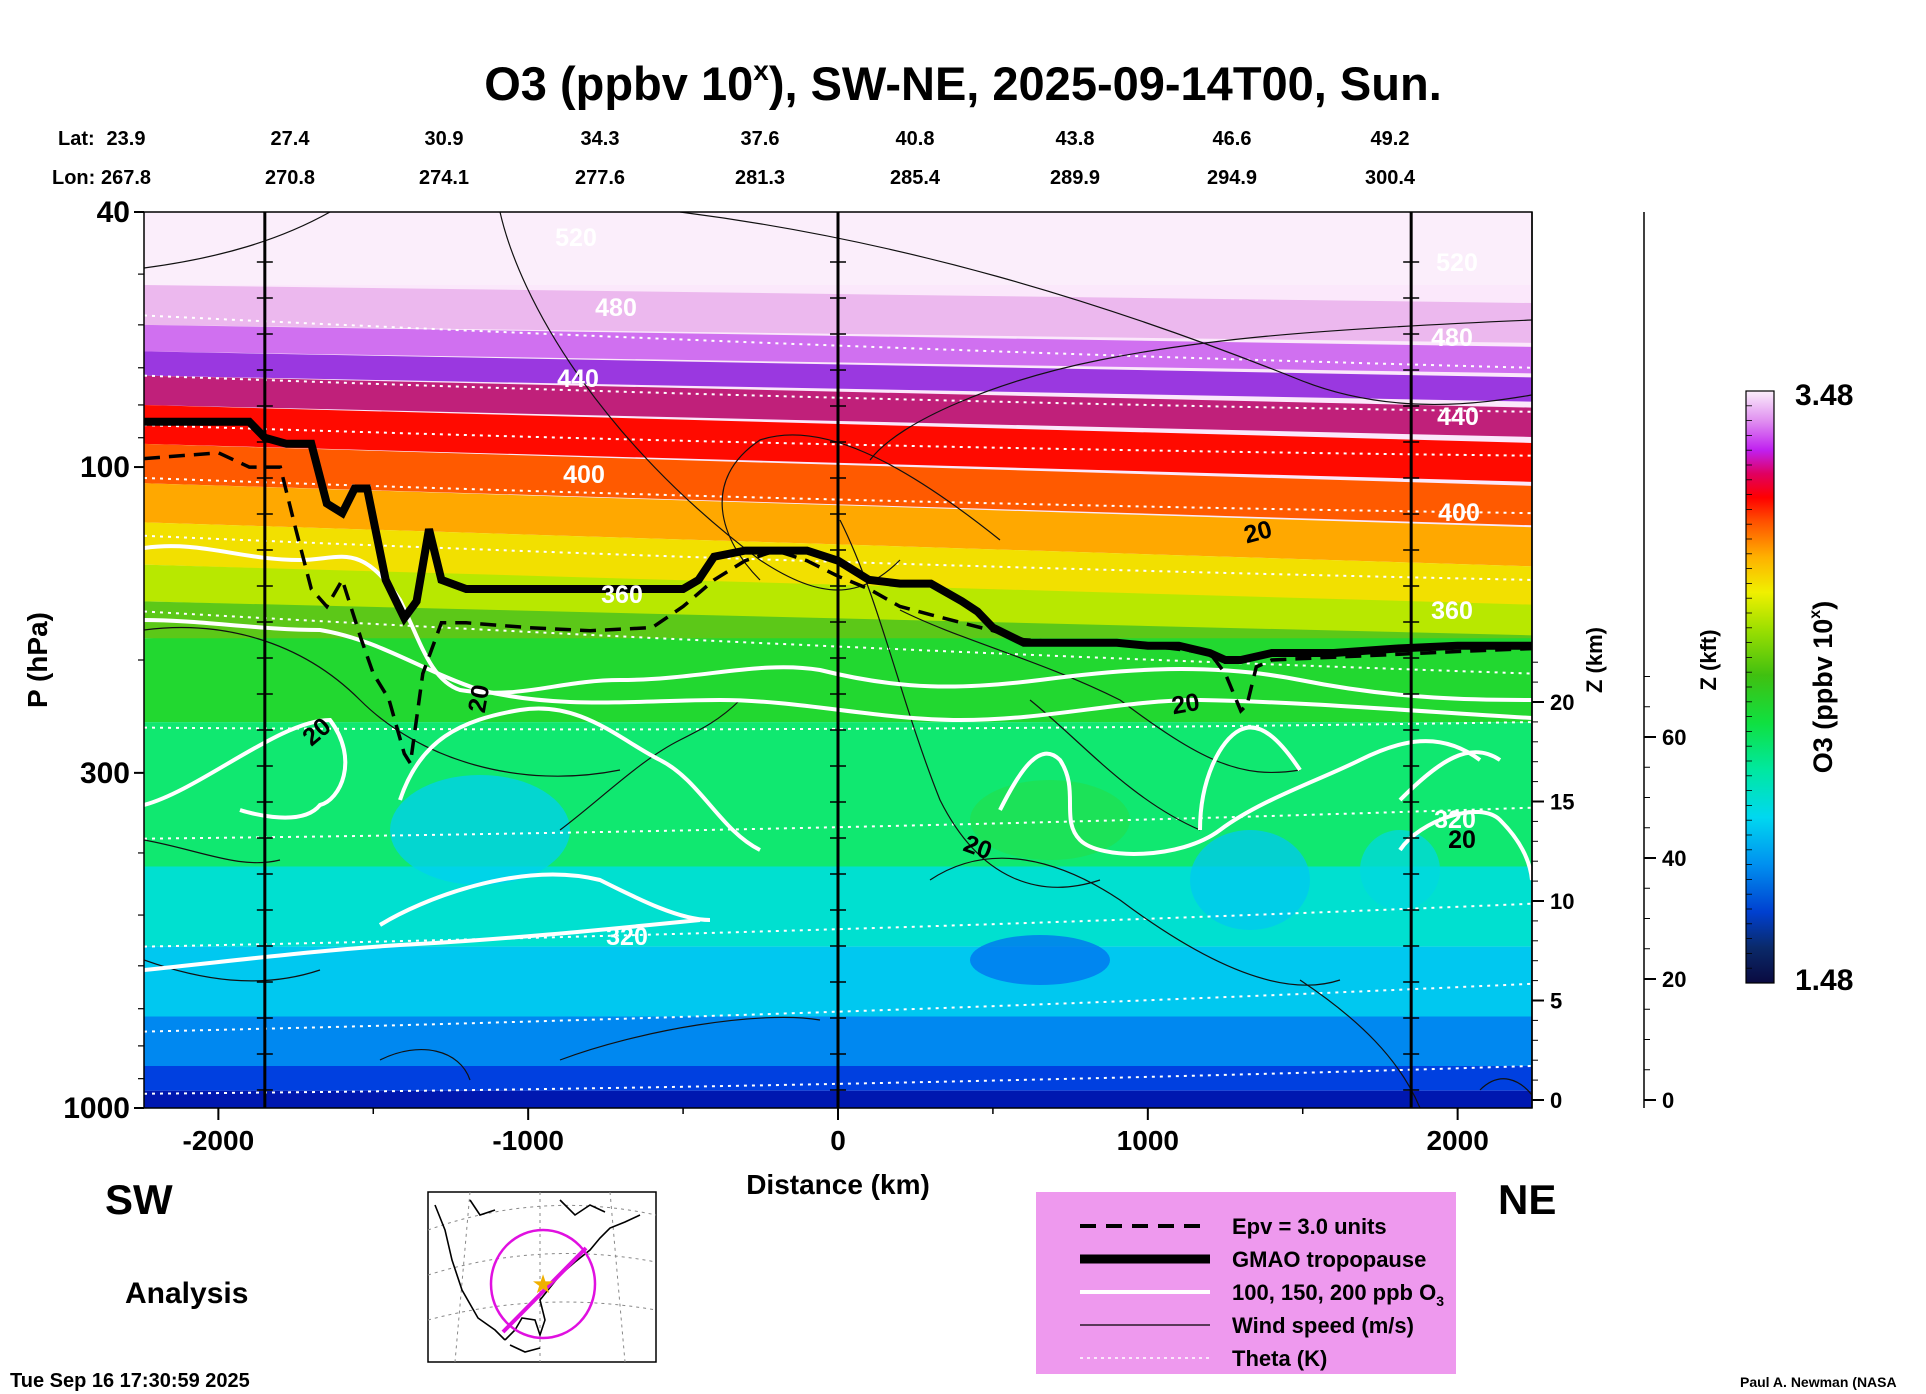  I want to click on z-km-tick-label: 5, so click(1556, 1001).